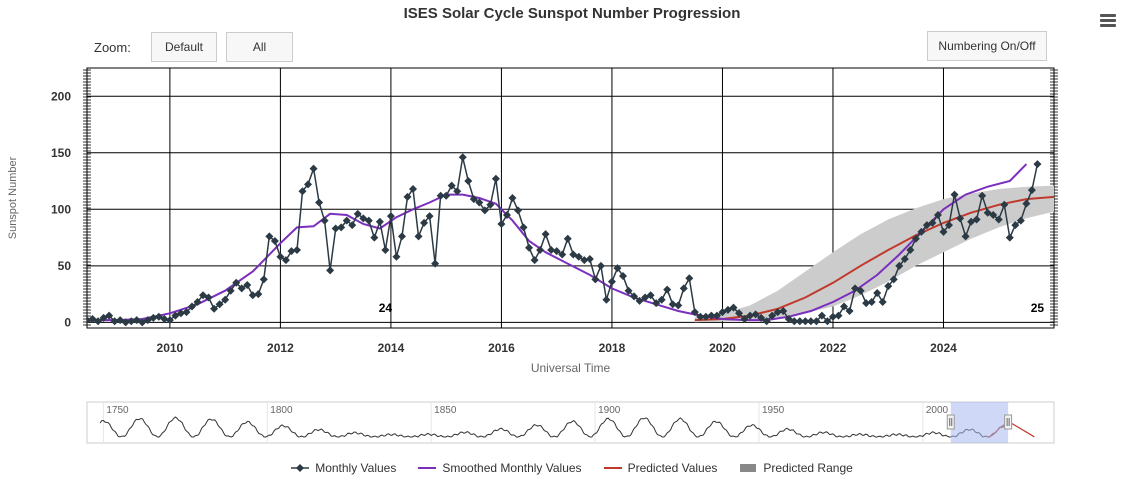  Describe the element at coordinates (987, 46) in the screenshot. I see `numbering-toggle-button: Numbering On/Off` at that location.